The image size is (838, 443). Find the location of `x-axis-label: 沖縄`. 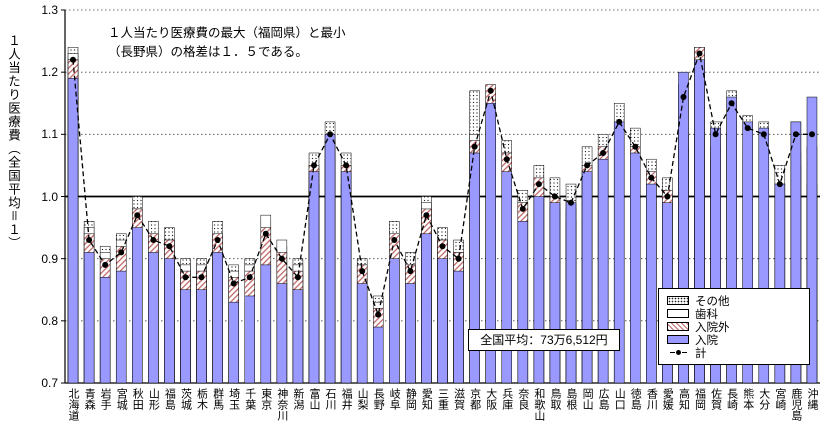

x-axis-label: 沖縄 is located at coordinates (811, 399).